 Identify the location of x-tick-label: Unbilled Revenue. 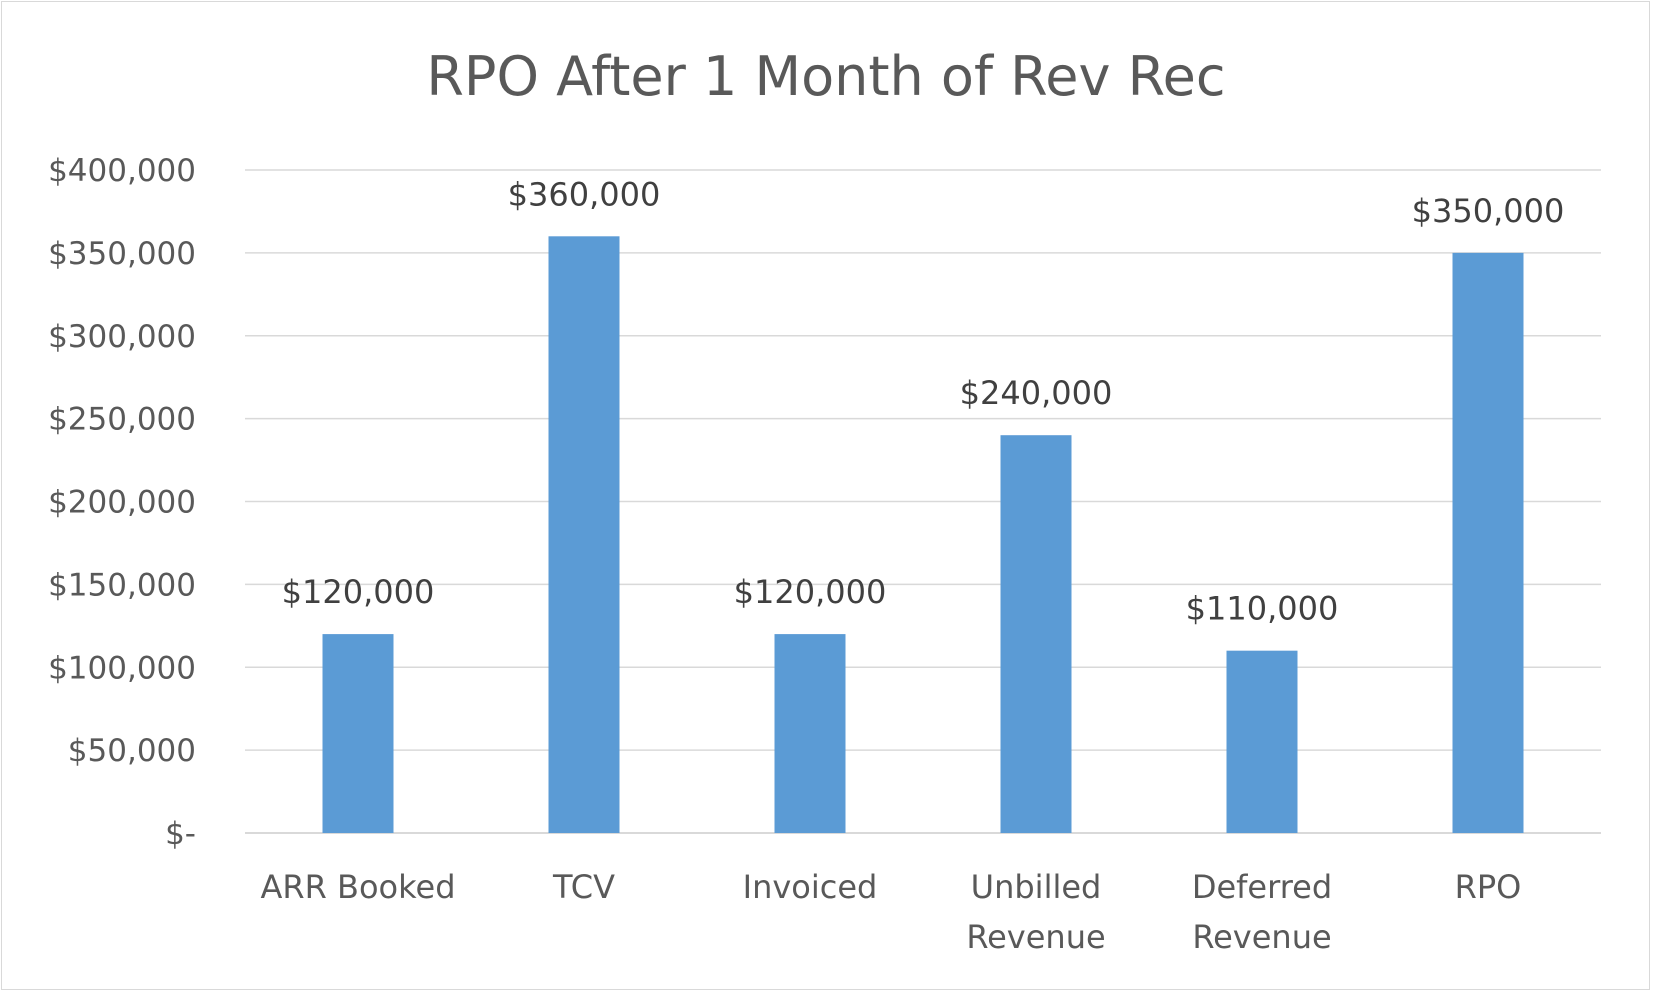
(1035, 912).